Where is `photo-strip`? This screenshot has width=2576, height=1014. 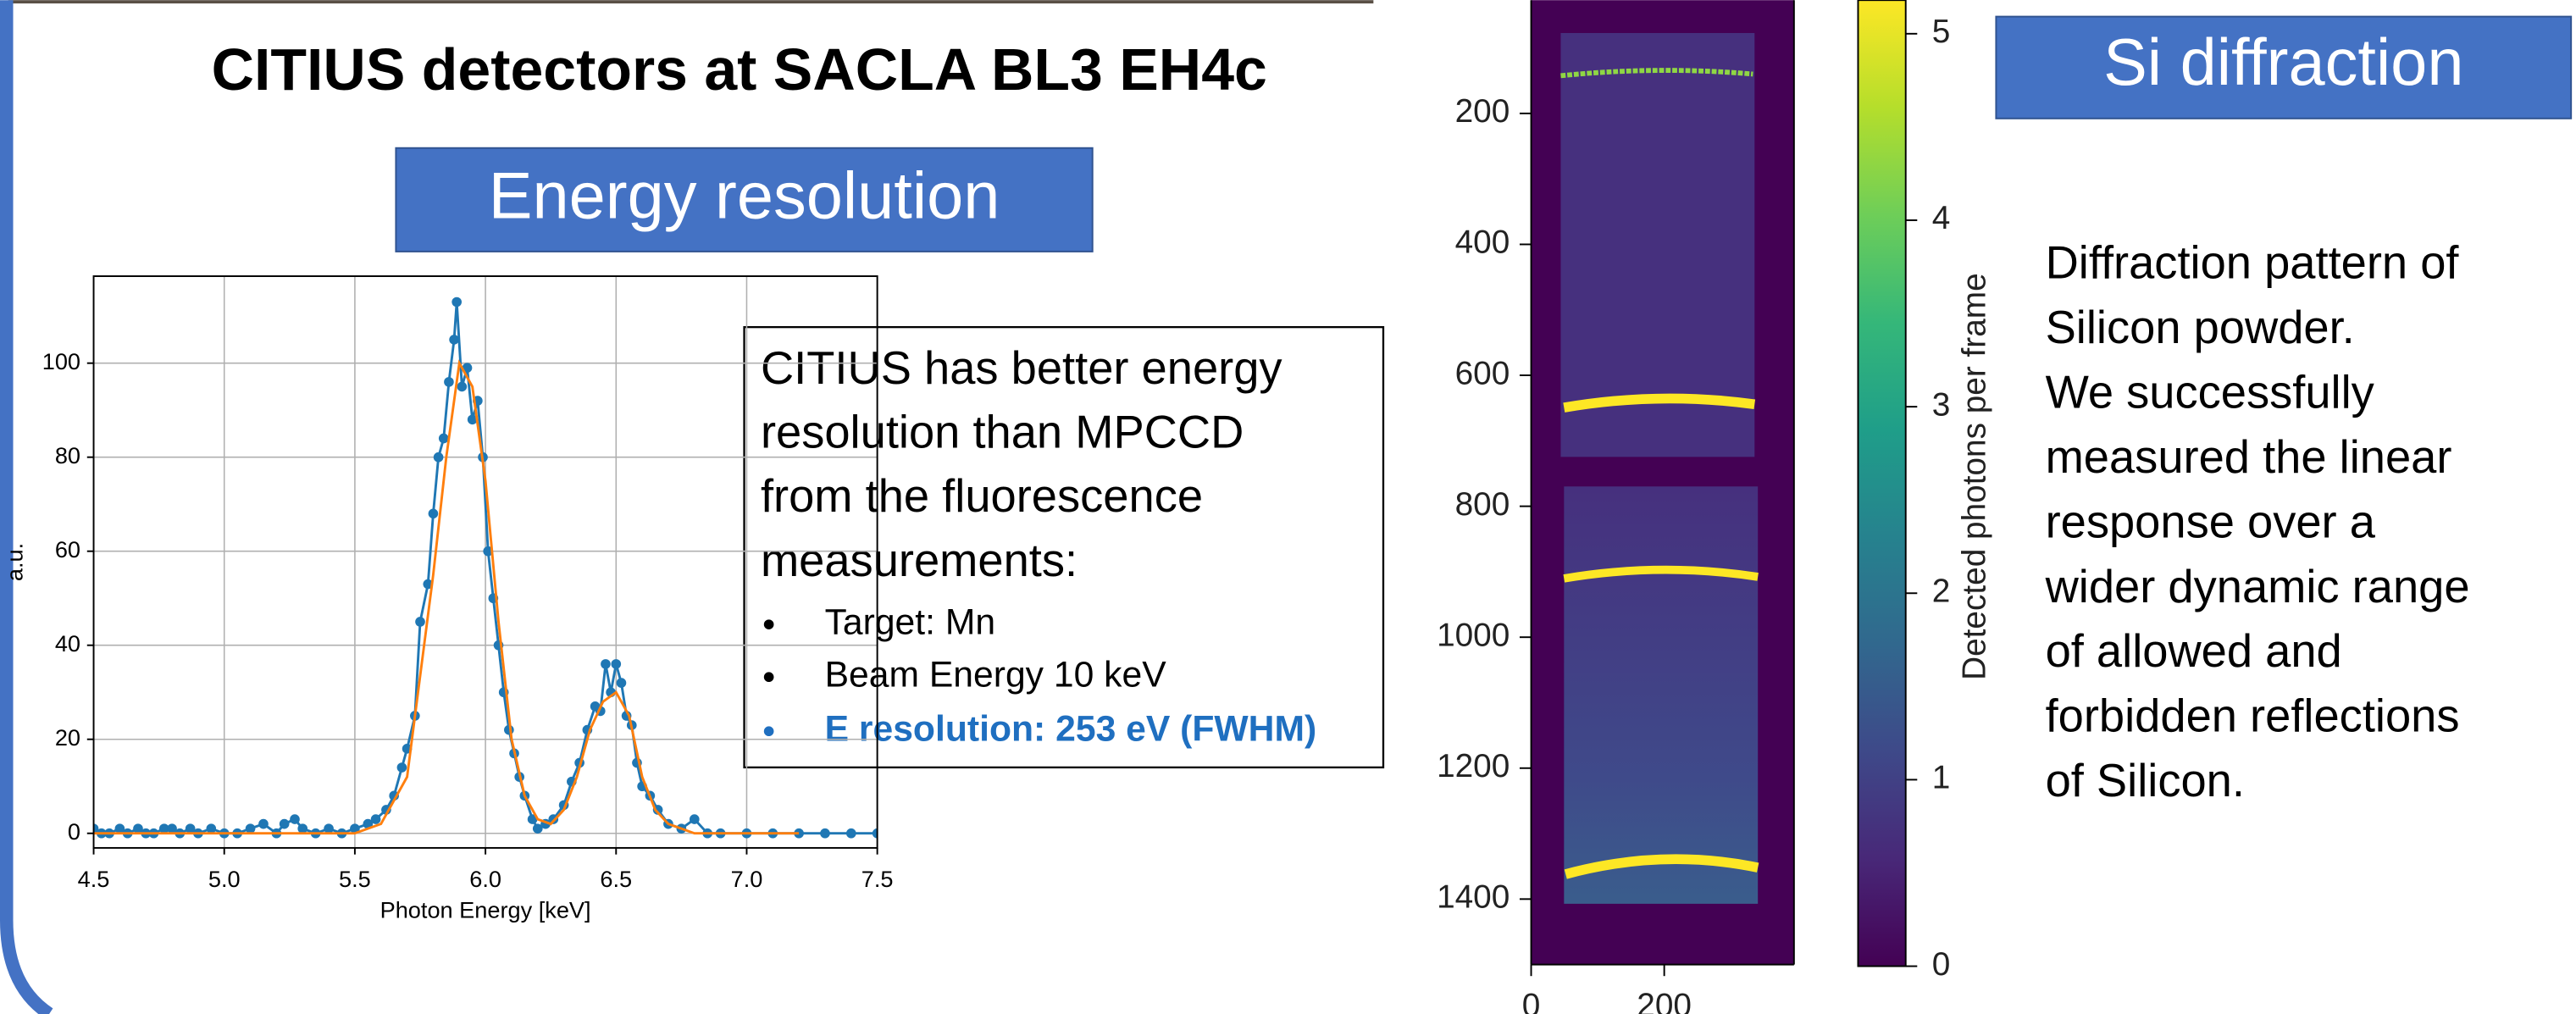
photo-strip is located at coordinates (691, 2).